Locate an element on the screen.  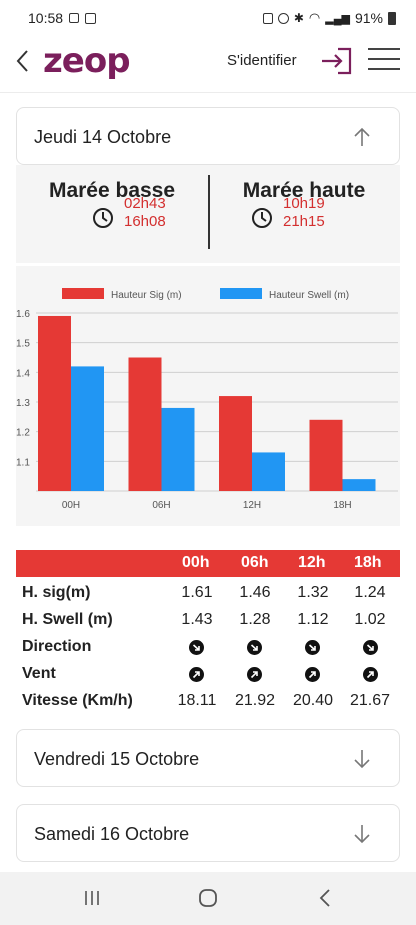
bluetooth-icon: ✱ is located at coordinates (298, 18).